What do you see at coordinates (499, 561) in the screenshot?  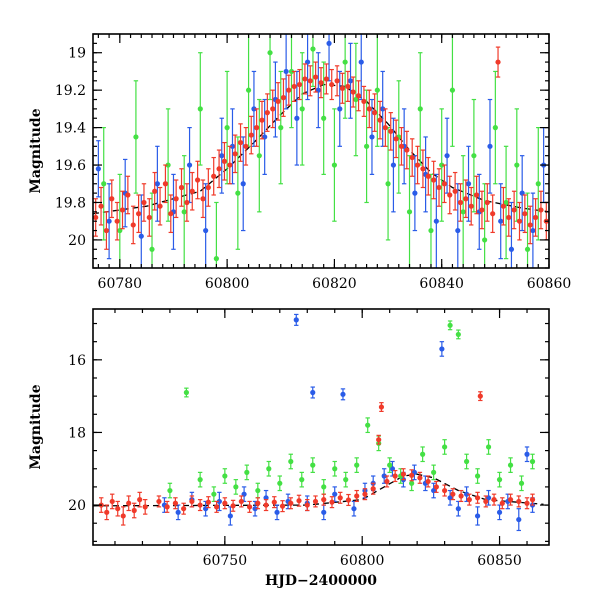 I see `x-tick-label: 60850` at bounding box center [499, 561].